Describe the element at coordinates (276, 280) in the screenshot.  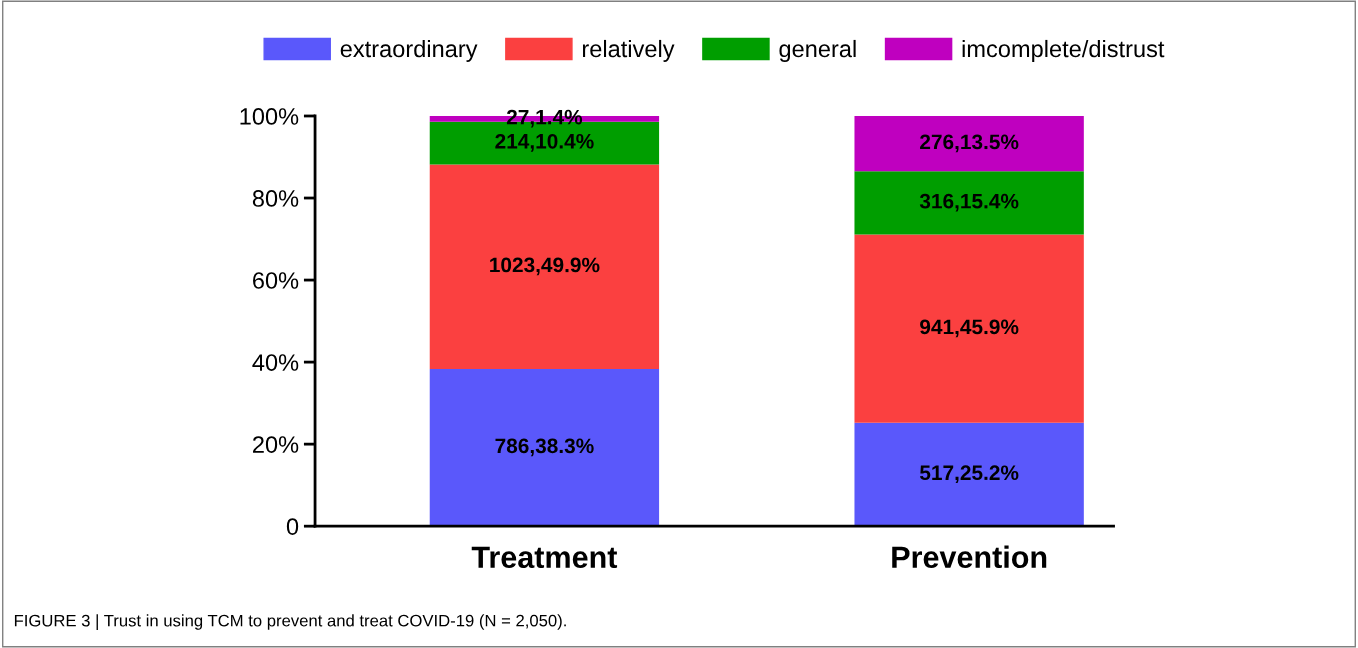
I see `y-tick-label: 60%` at that location.